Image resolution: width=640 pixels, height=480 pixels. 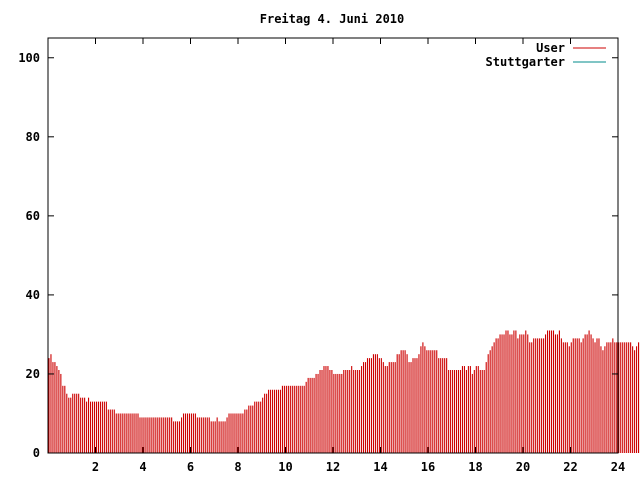 I want to click on legend-label: User, so click(x=550, y=48).